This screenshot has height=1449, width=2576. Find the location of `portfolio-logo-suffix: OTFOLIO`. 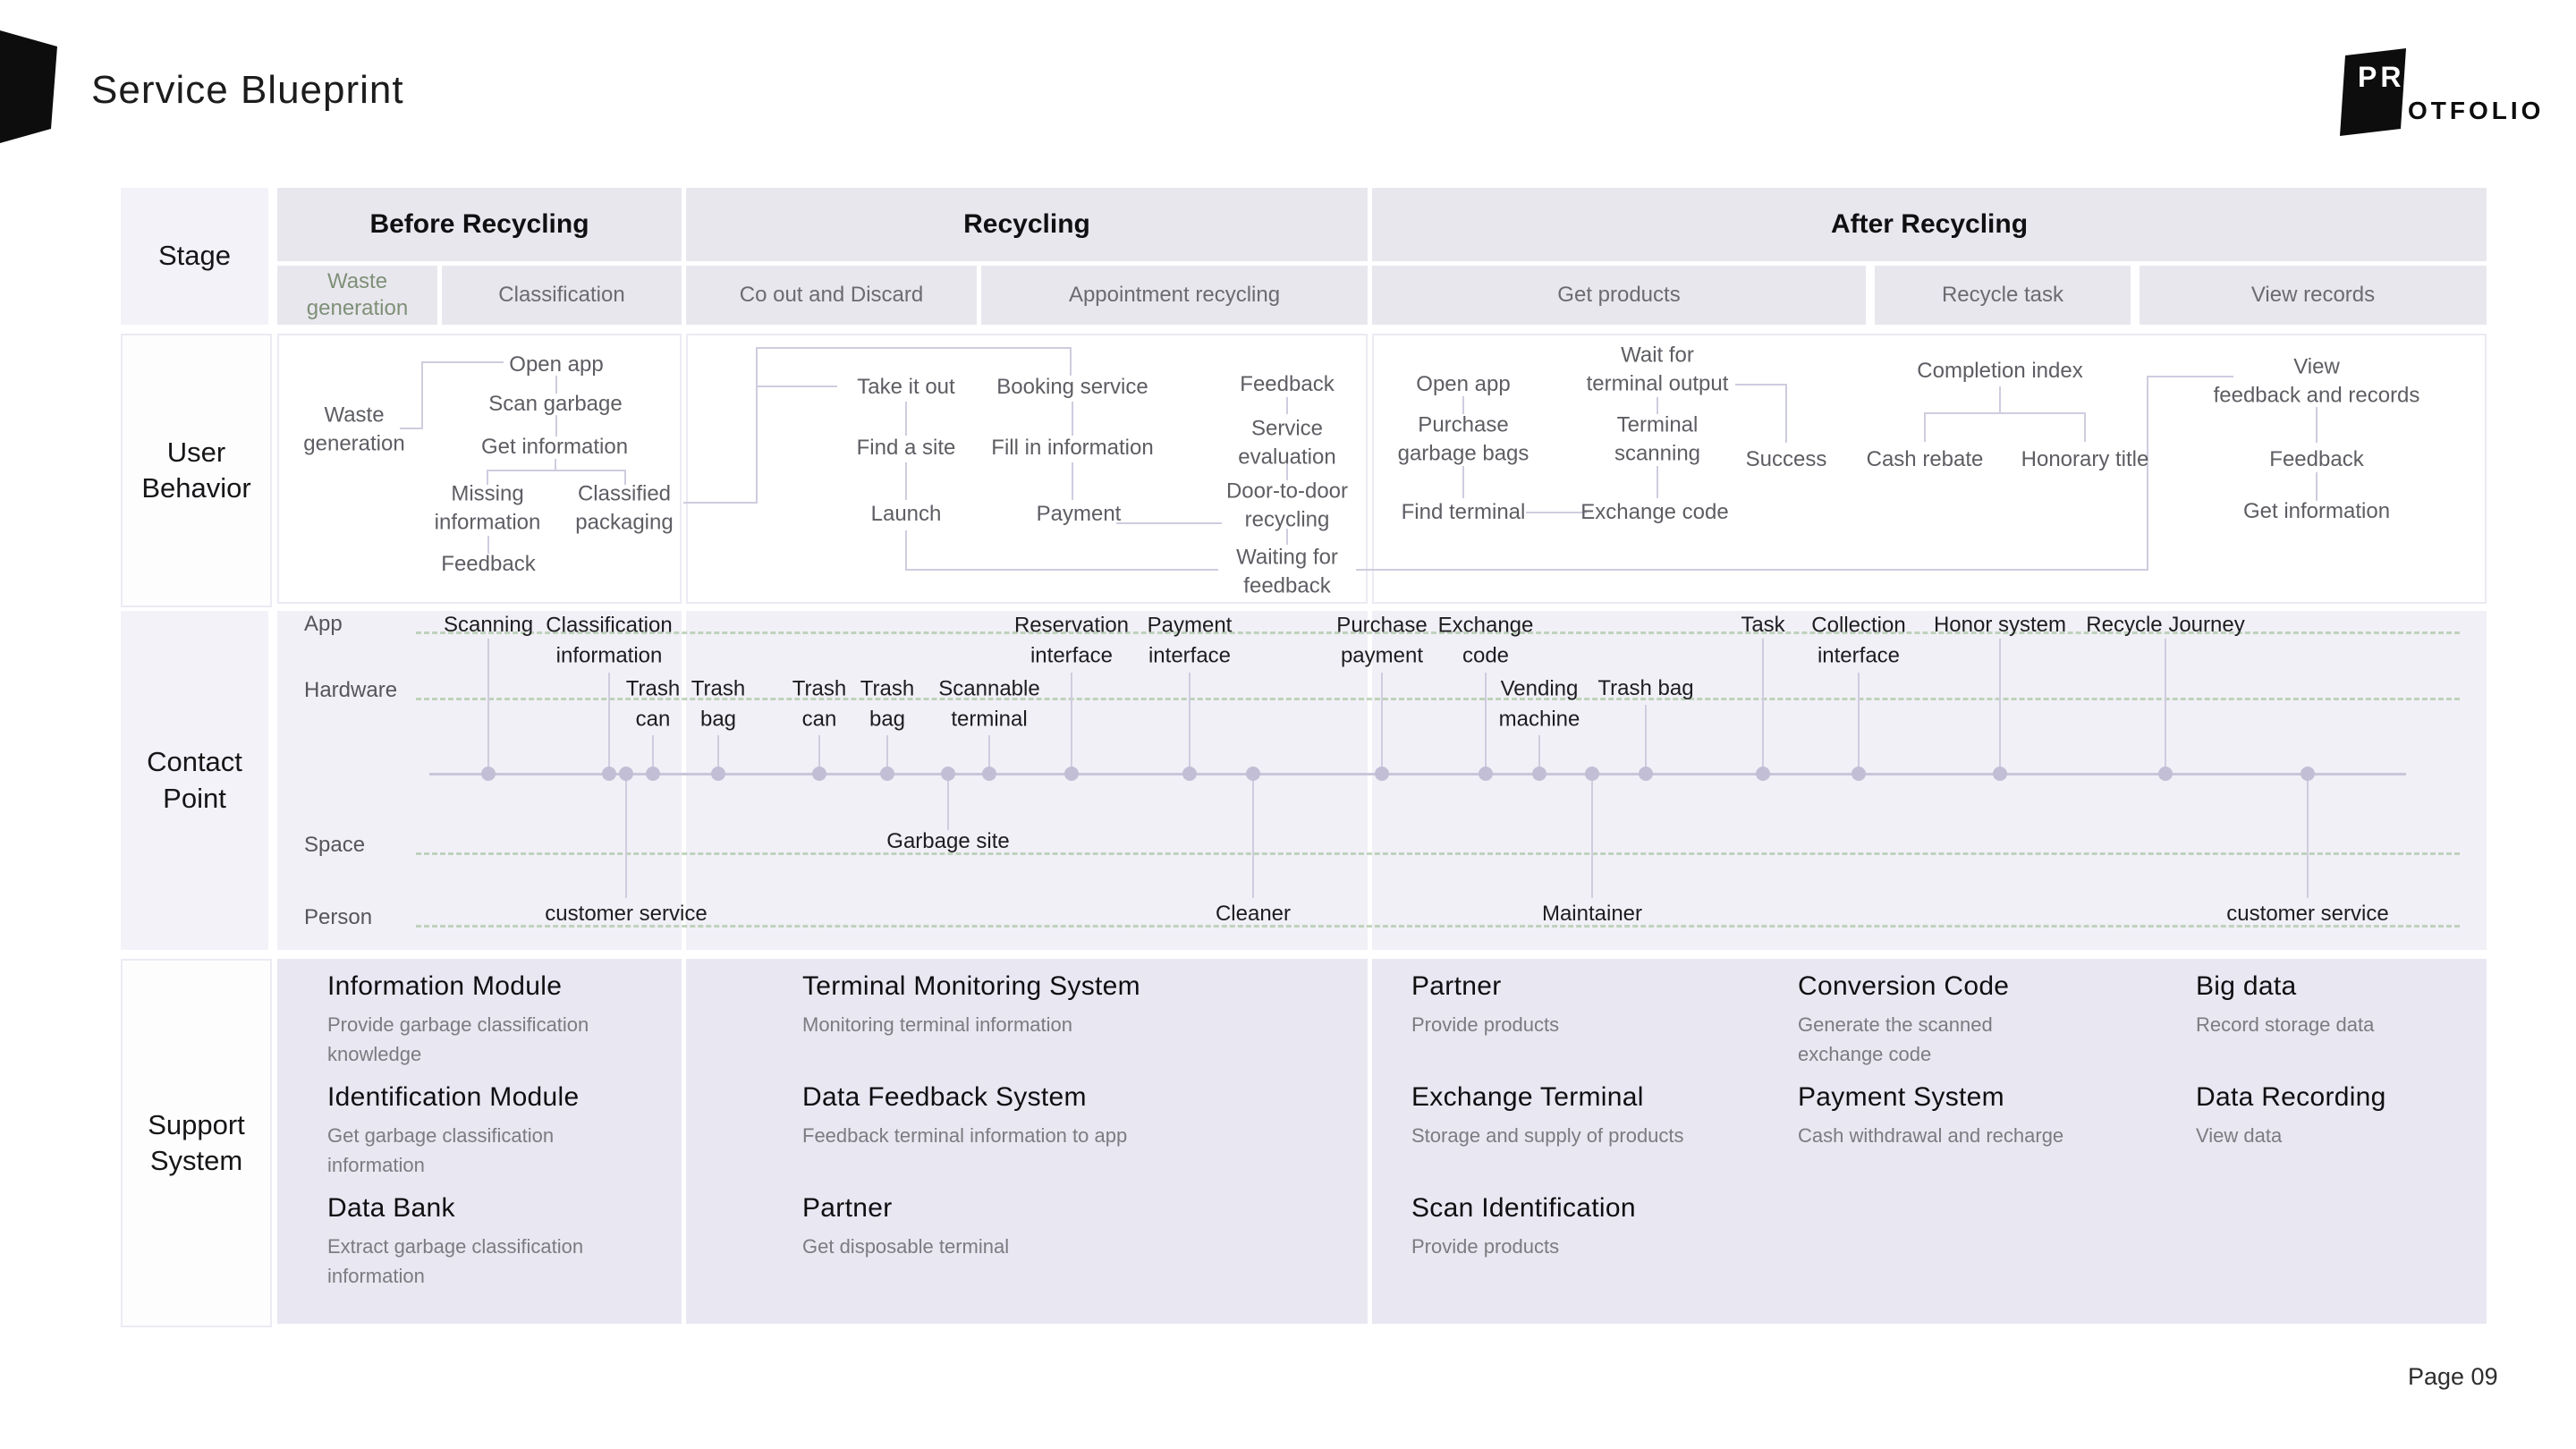

portfolio-logo-suffix: OTFOLIO is located at coordinates (2476, 110).